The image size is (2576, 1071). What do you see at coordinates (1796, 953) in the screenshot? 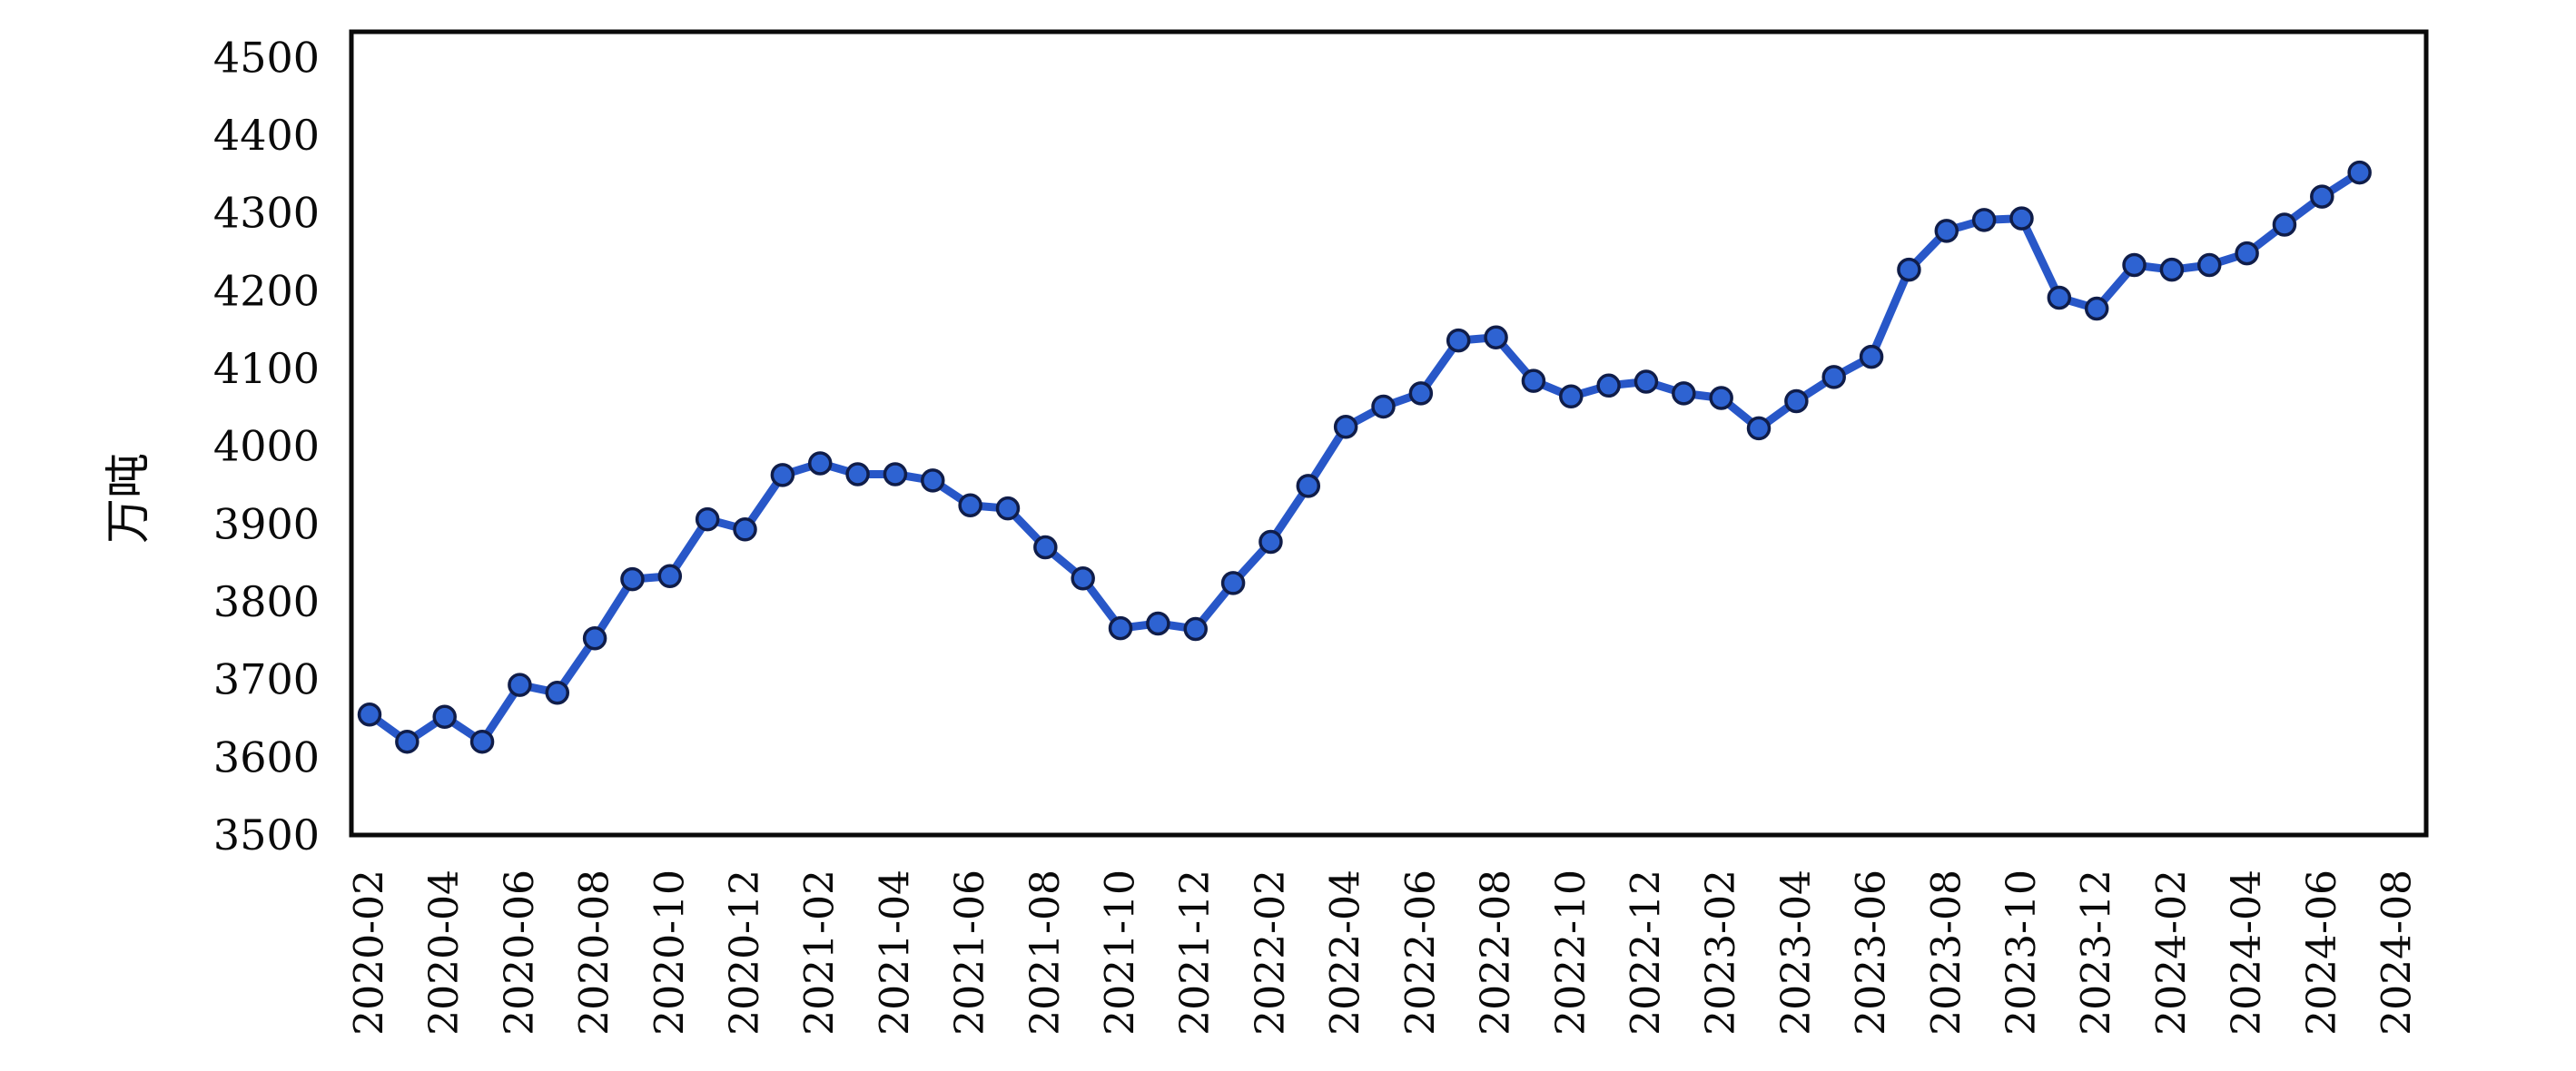
I see `x-tick-label: 2023-04` at bounding box center [1796, 953].